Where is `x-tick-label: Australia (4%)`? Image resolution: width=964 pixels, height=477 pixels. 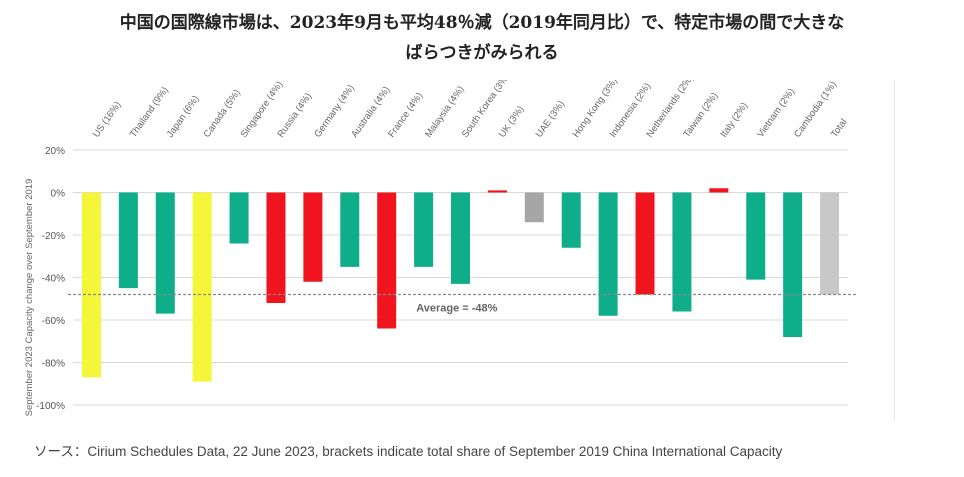 x-tick-label: Australia (4%) is located at coordinates (370, 112).